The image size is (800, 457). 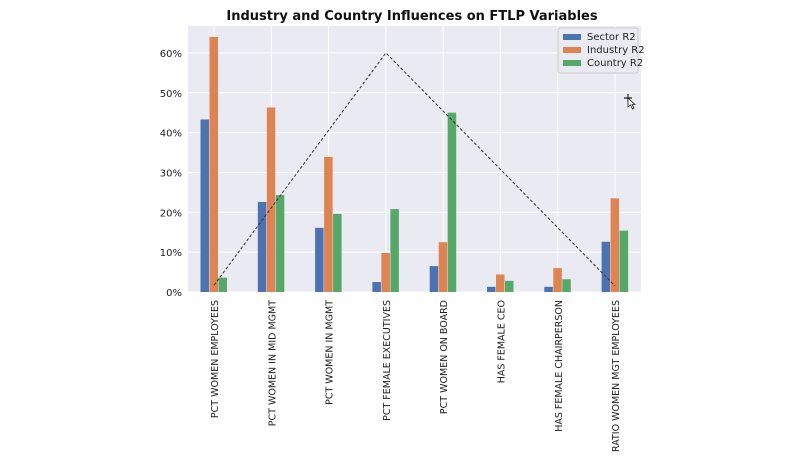 I want to click on x-tick-label: PCT FEMALE EXECUTIVES, so click(x=387, y=360).